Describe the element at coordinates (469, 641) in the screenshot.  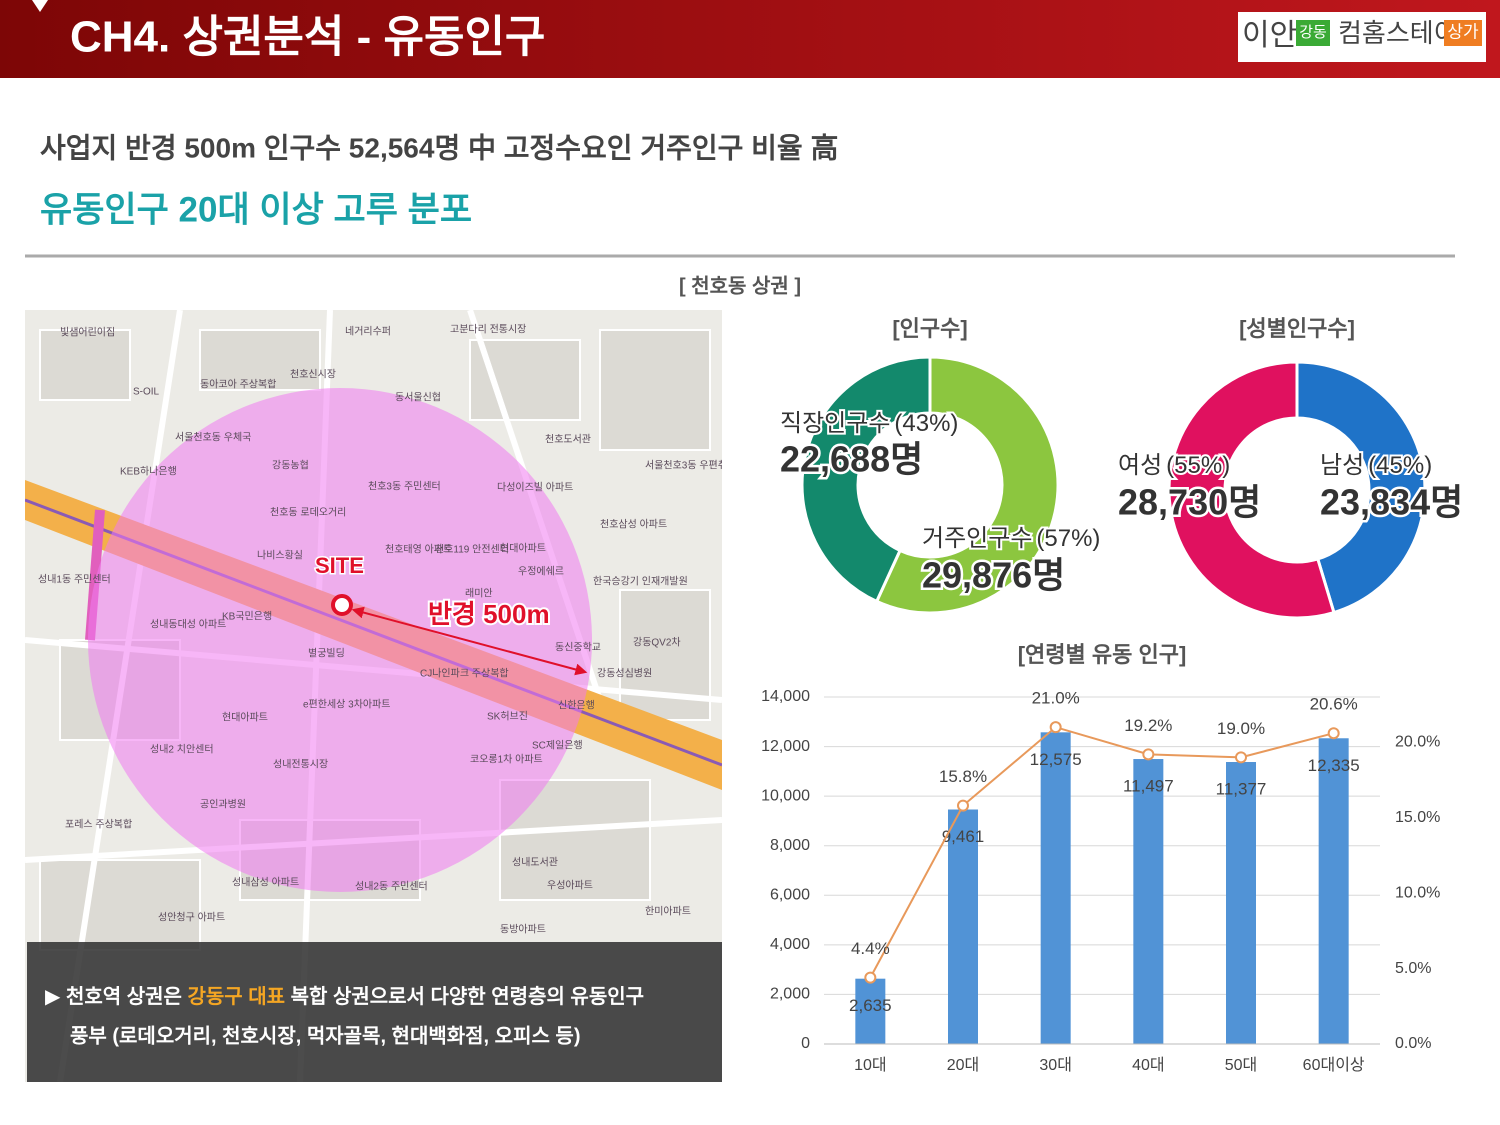
I see `radius-arrow` at that location.